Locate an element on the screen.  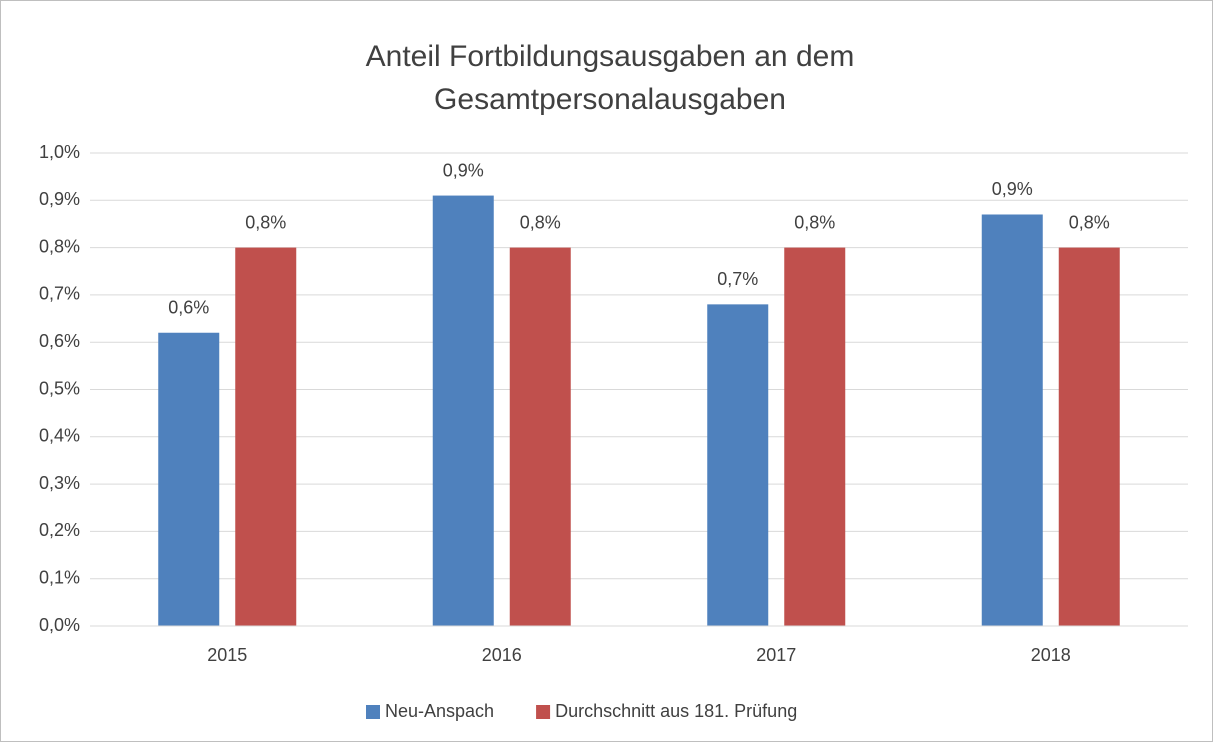
chart-title: Anteil Fortbildungsausgaben an dem is located at coordinates (610, 56).